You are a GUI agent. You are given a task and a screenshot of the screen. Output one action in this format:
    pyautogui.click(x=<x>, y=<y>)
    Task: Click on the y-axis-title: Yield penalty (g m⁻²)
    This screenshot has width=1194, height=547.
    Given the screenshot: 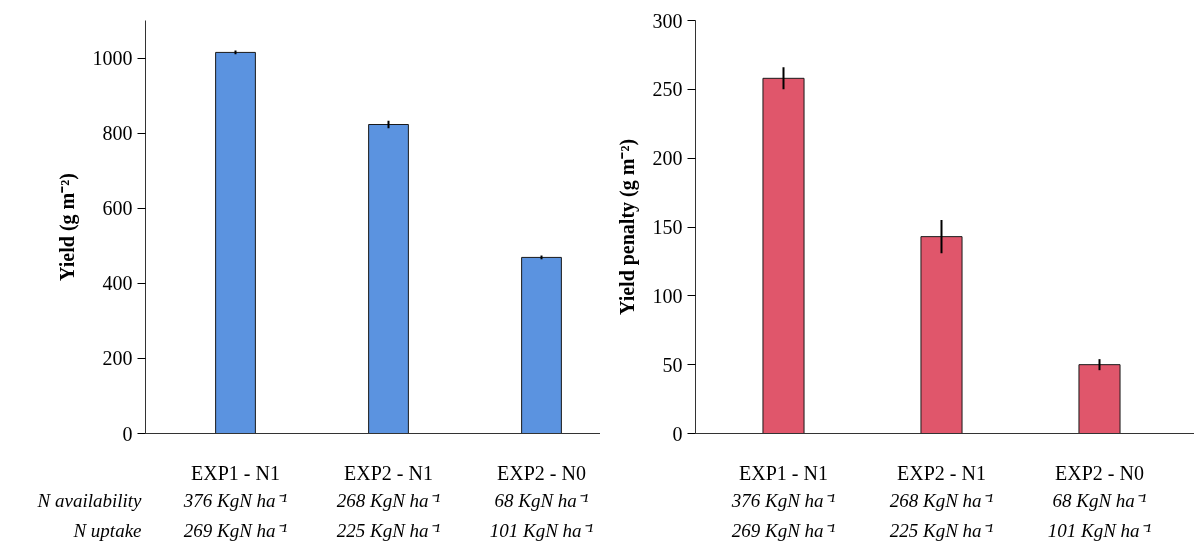 What is the action you would take?
    pyautogui.click(x=627, y=227)
    